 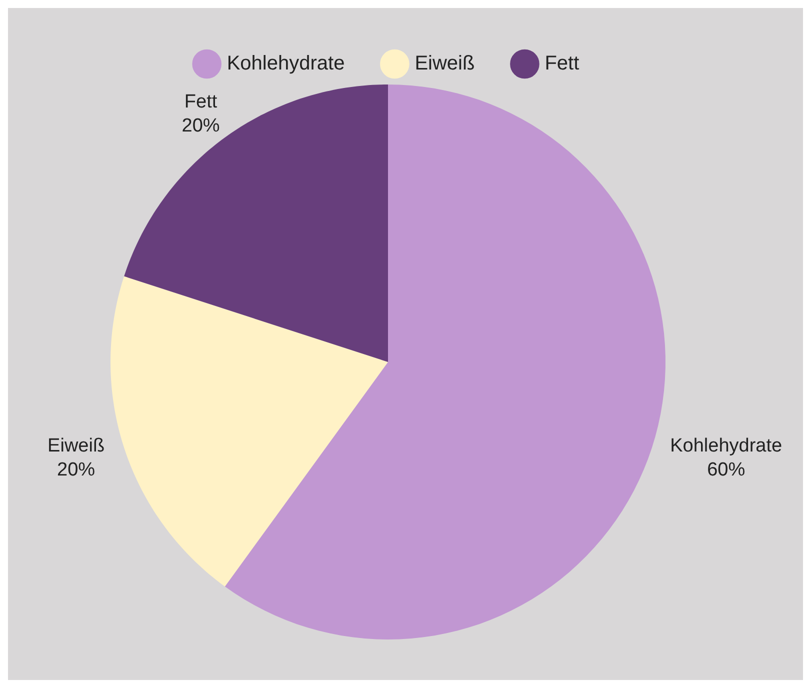 What do you see at coordinates (726, 469) in the screenshot?
I see `data-label: 60%` at bounding box center [726, 469].